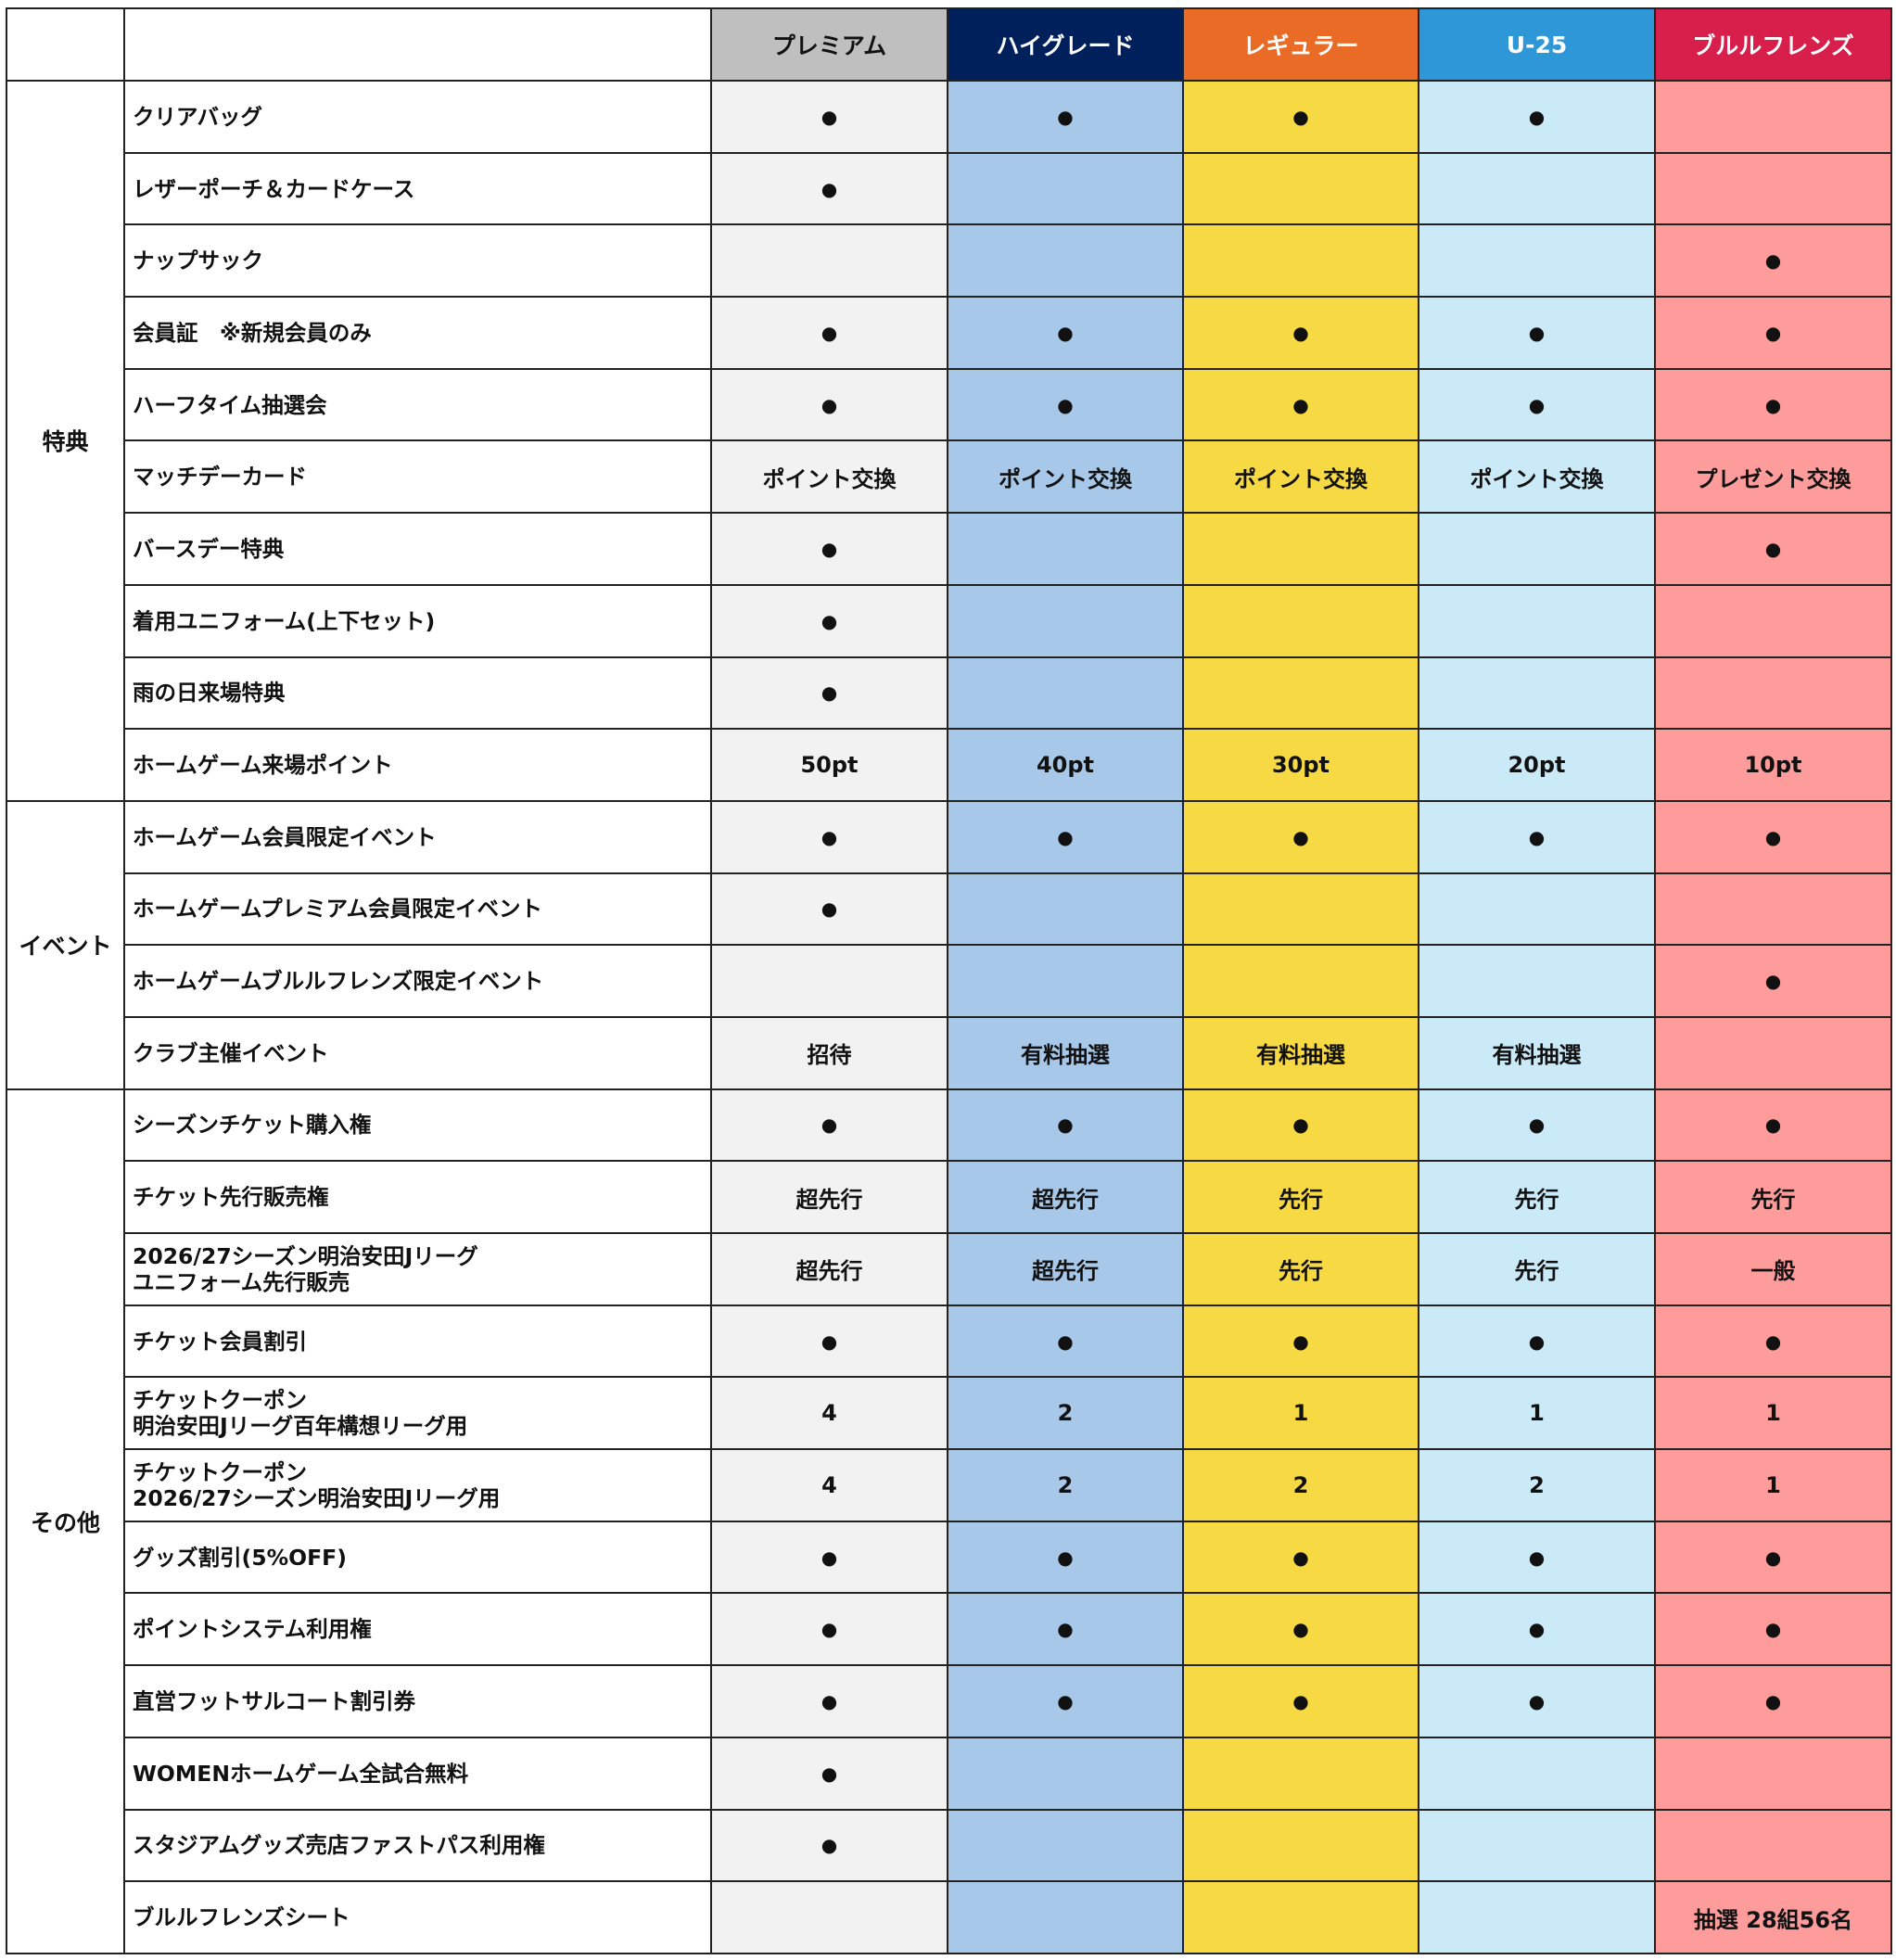 The height and width of the screenshot is (1960, 1896). What do you see at coordinates (417, 909) in the screenshot?
I see `benefit-label: ホームゲームプレミアム会員限定イベント` at bounding box center [417, 909].